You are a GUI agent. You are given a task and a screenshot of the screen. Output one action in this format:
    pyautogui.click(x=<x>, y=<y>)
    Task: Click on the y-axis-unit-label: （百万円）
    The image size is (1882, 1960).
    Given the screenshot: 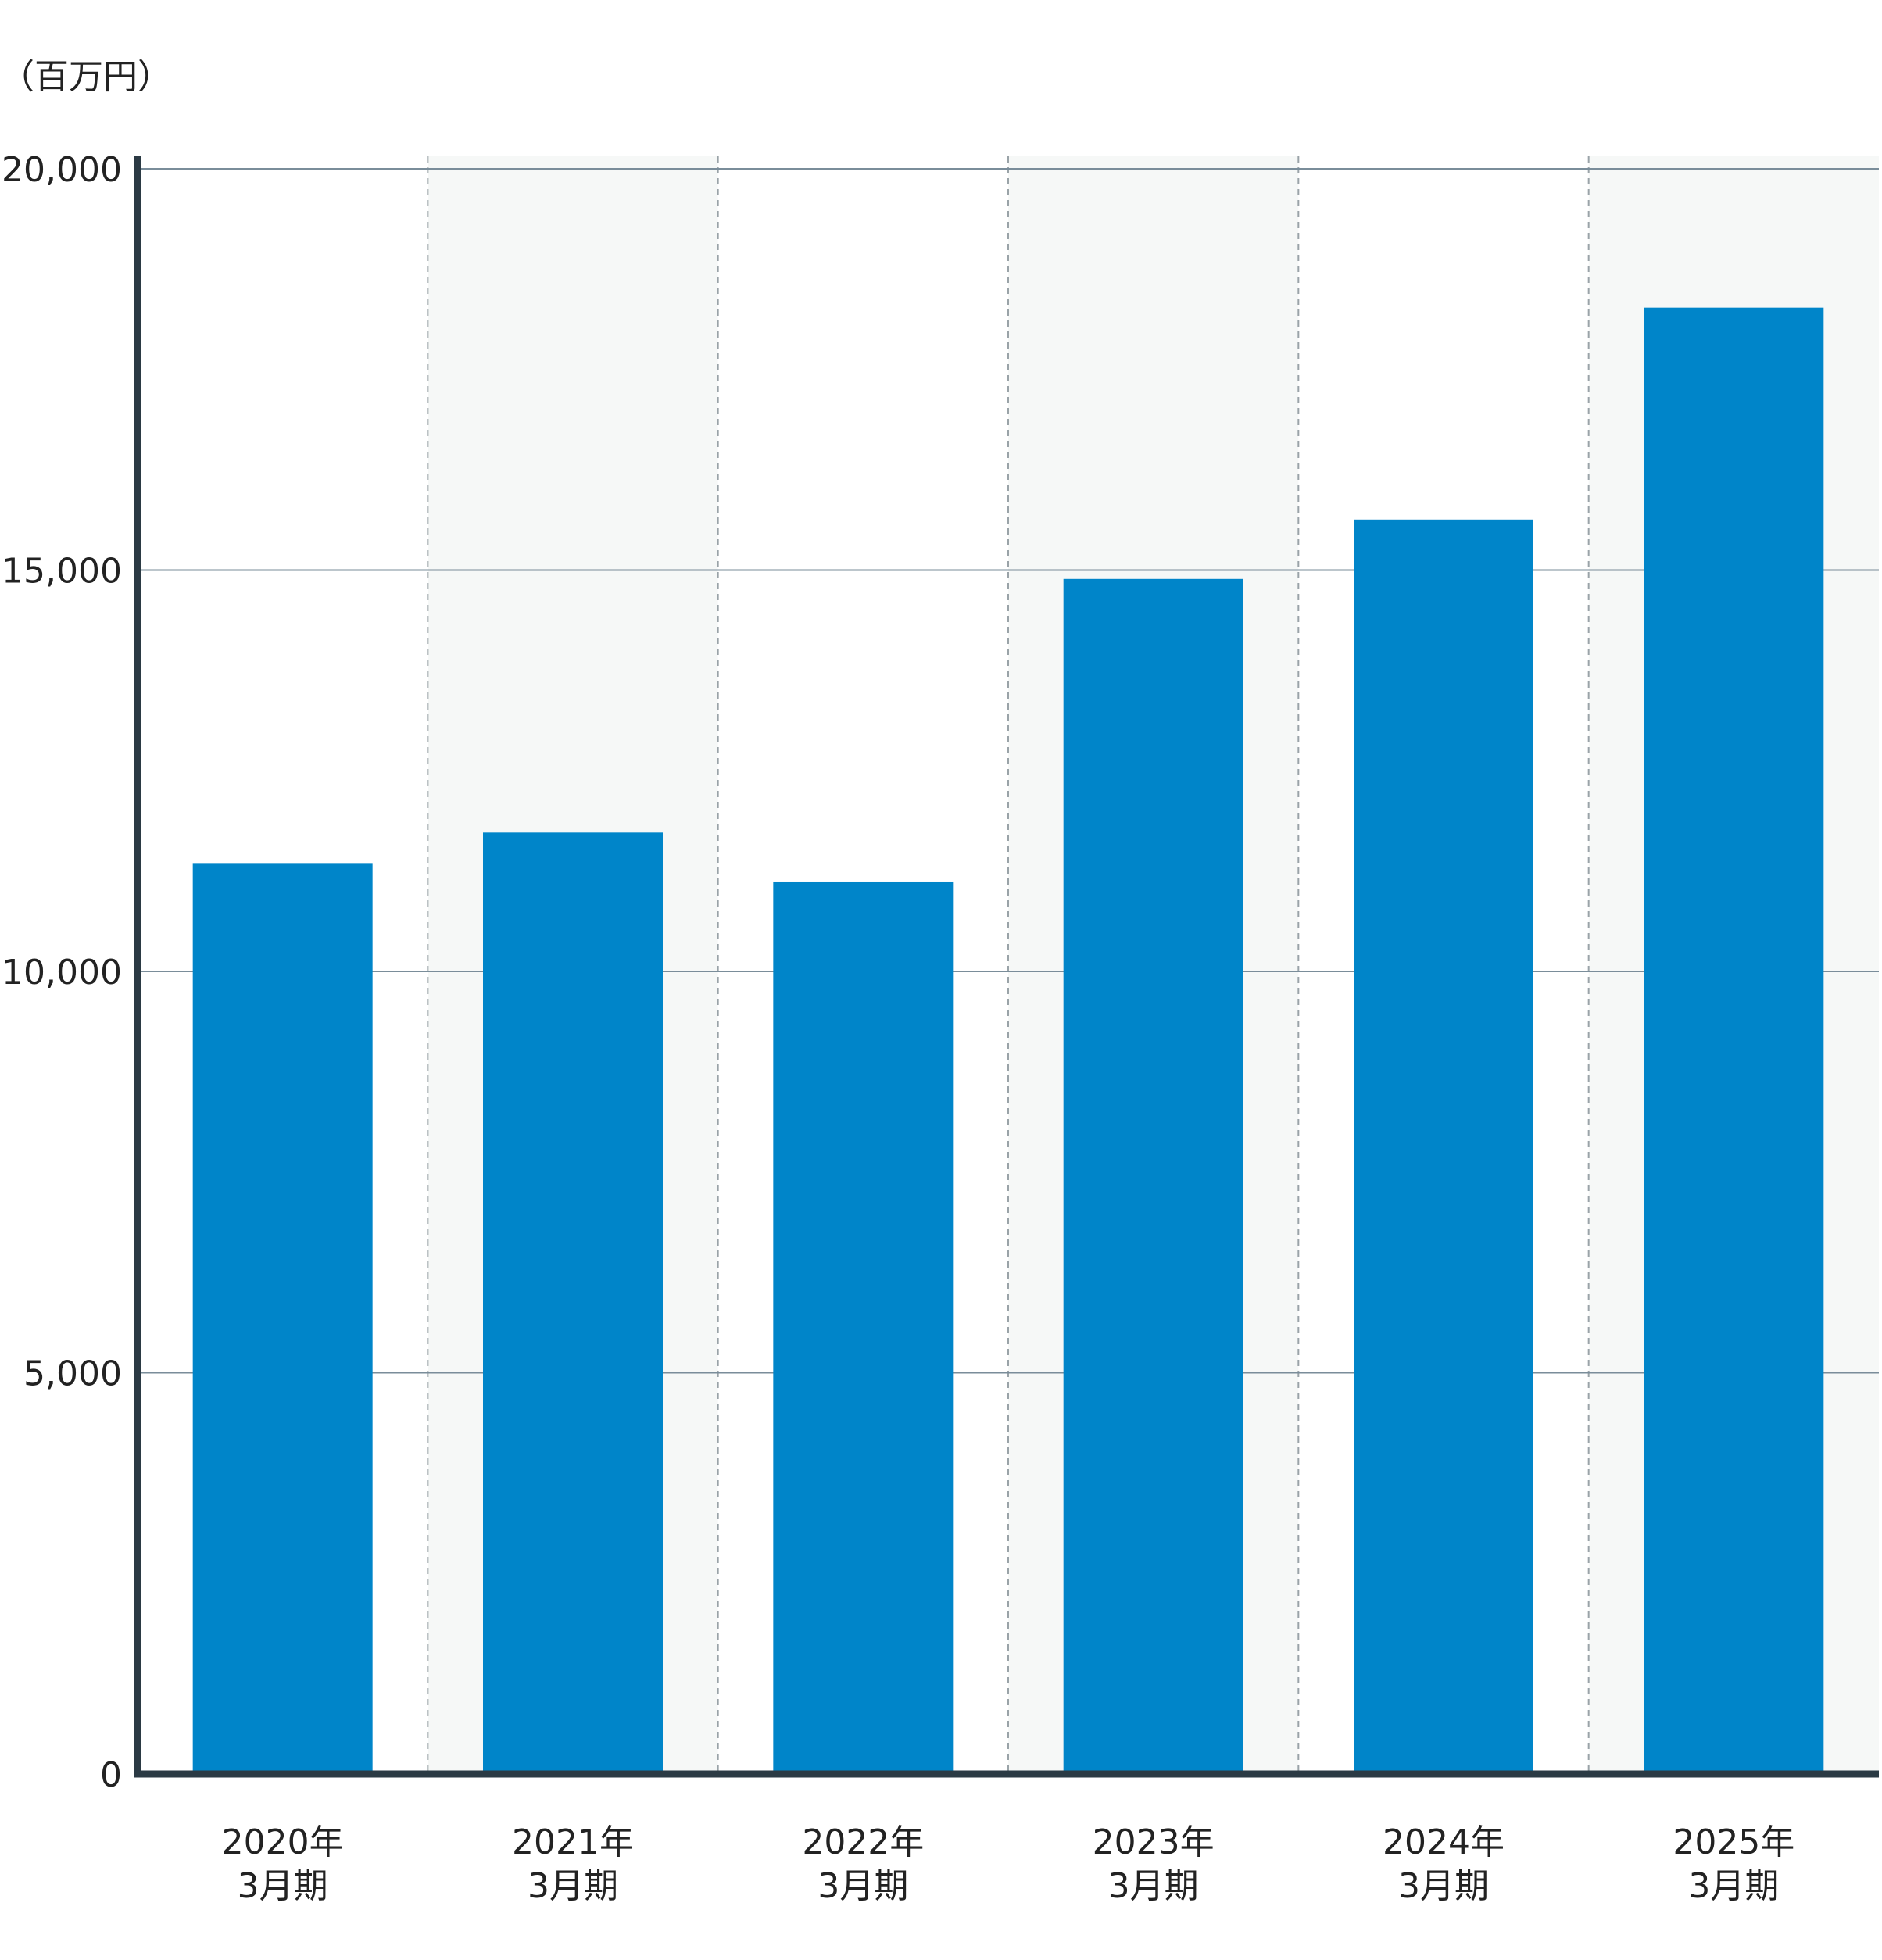 What is the action you would take?
    pyautogui.click(x=86, y=77)
    